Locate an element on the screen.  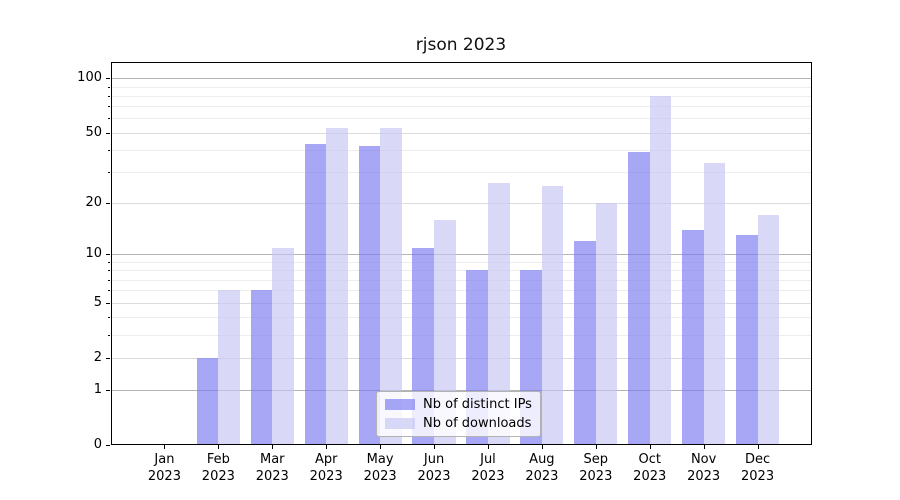
x-tick-label: Mar 2023 is located at coordinates (272, 468).